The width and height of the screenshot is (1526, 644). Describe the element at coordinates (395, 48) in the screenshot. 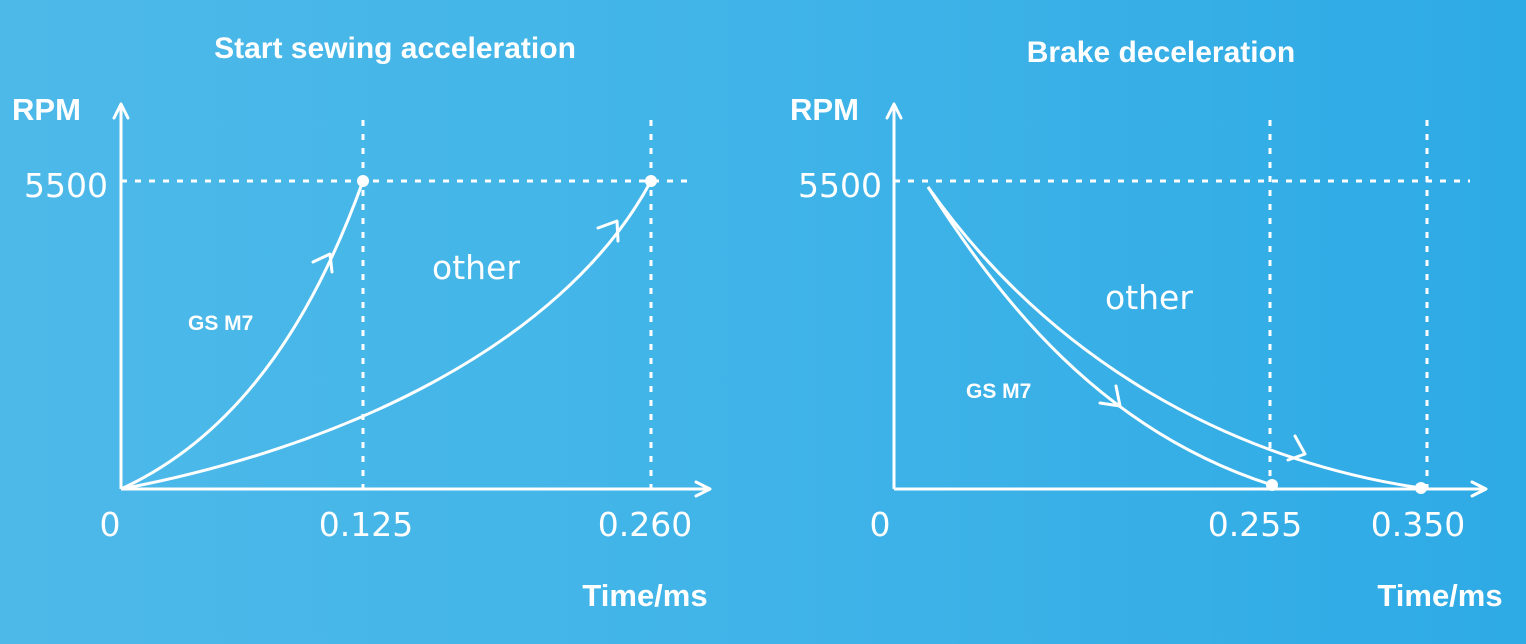

I see `chart-title: Start sewing acceleration` at that location.